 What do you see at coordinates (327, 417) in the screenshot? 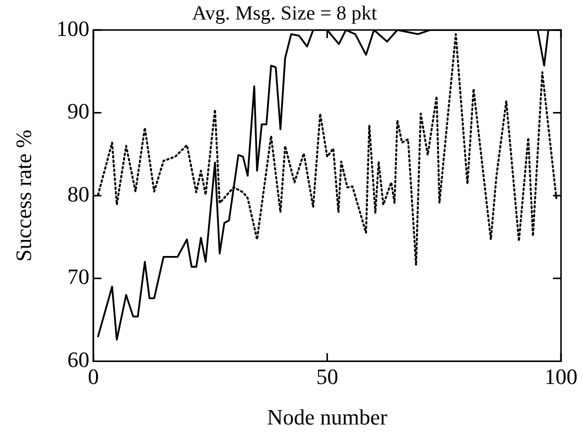
I see `x-axis-title: Node number` at bounding box center [327, 417].